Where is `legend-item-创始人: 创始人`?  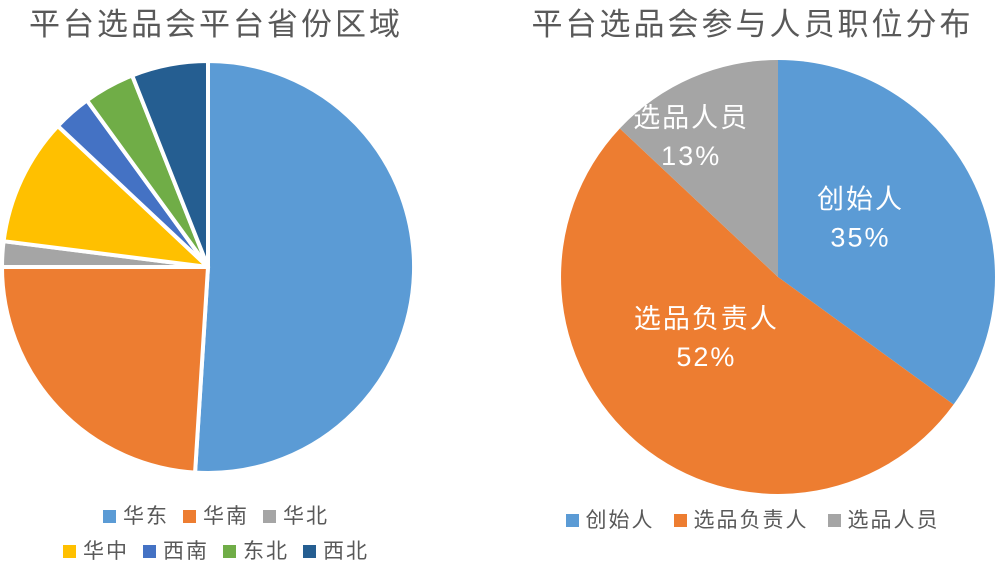 legend-item-创始人: 创始人 is located at coordinates (610, 520).